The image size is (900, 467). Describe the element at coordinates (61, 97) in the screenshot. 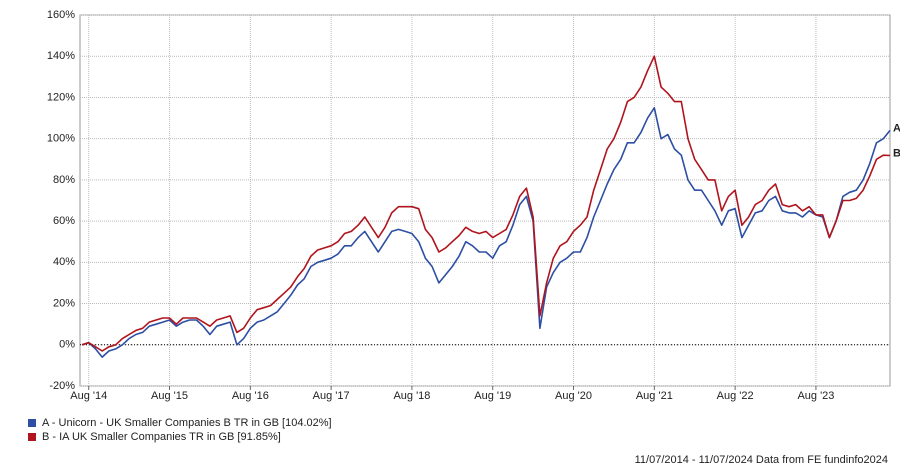

I see `y-tick-label: 120%` at that location.